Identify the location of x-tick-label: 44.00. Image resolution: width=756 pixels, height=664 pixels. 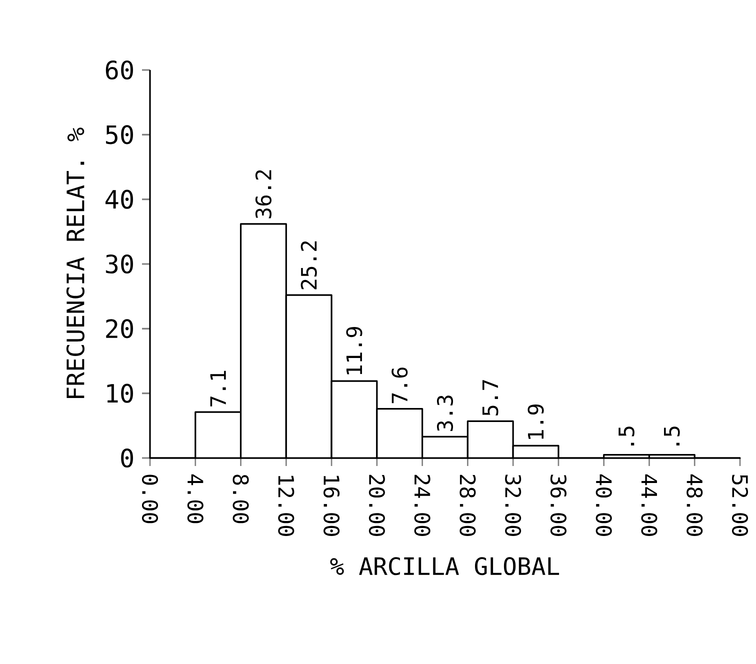
(649, 505).